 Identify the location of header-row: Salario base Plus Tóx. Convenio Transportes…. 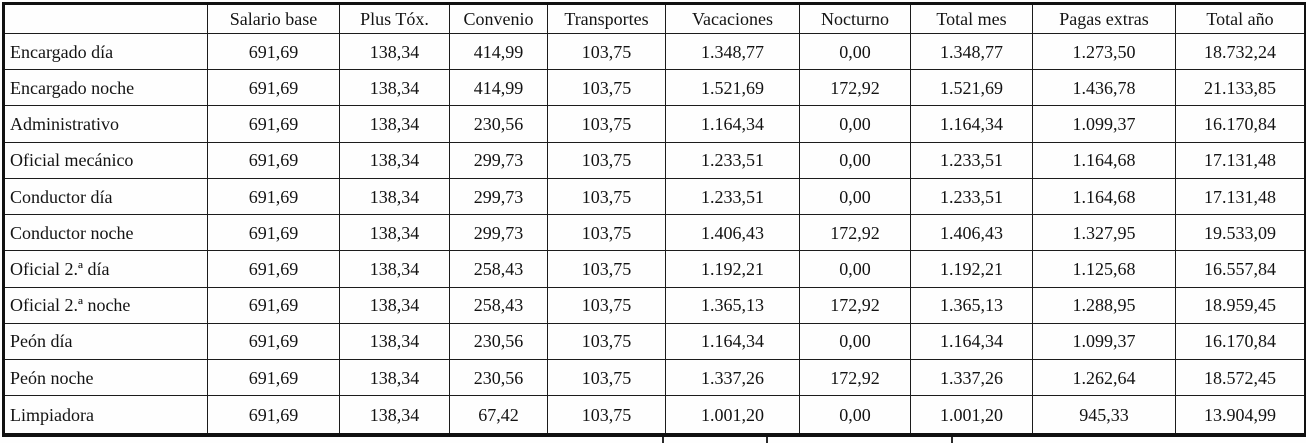
(654, 18).